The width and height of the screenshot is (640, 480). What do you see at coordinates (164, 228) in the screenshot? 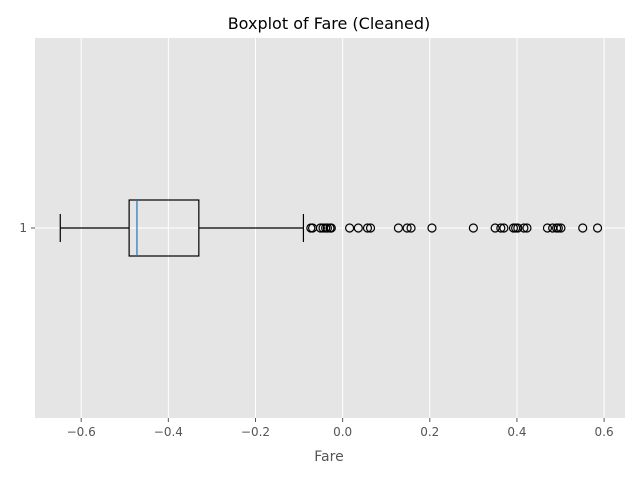
I see `box-iqr` at bounding box center [164, 228].